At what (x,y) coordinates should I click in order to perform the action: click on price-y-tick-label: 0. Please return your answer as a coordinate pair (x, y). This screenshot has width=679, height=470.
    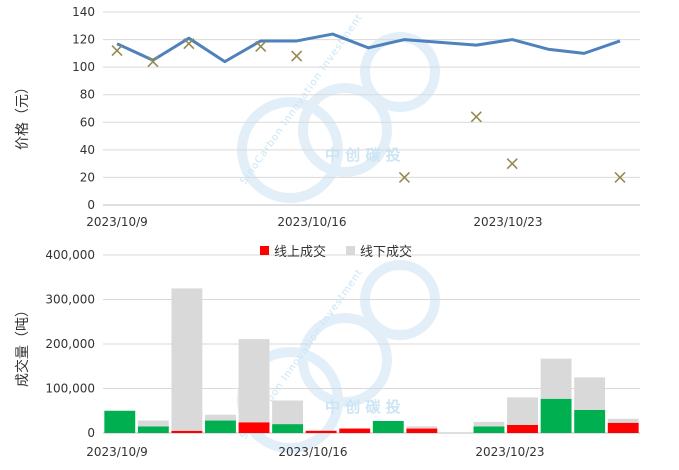
    Looking at the image, I should click on (91, 205).